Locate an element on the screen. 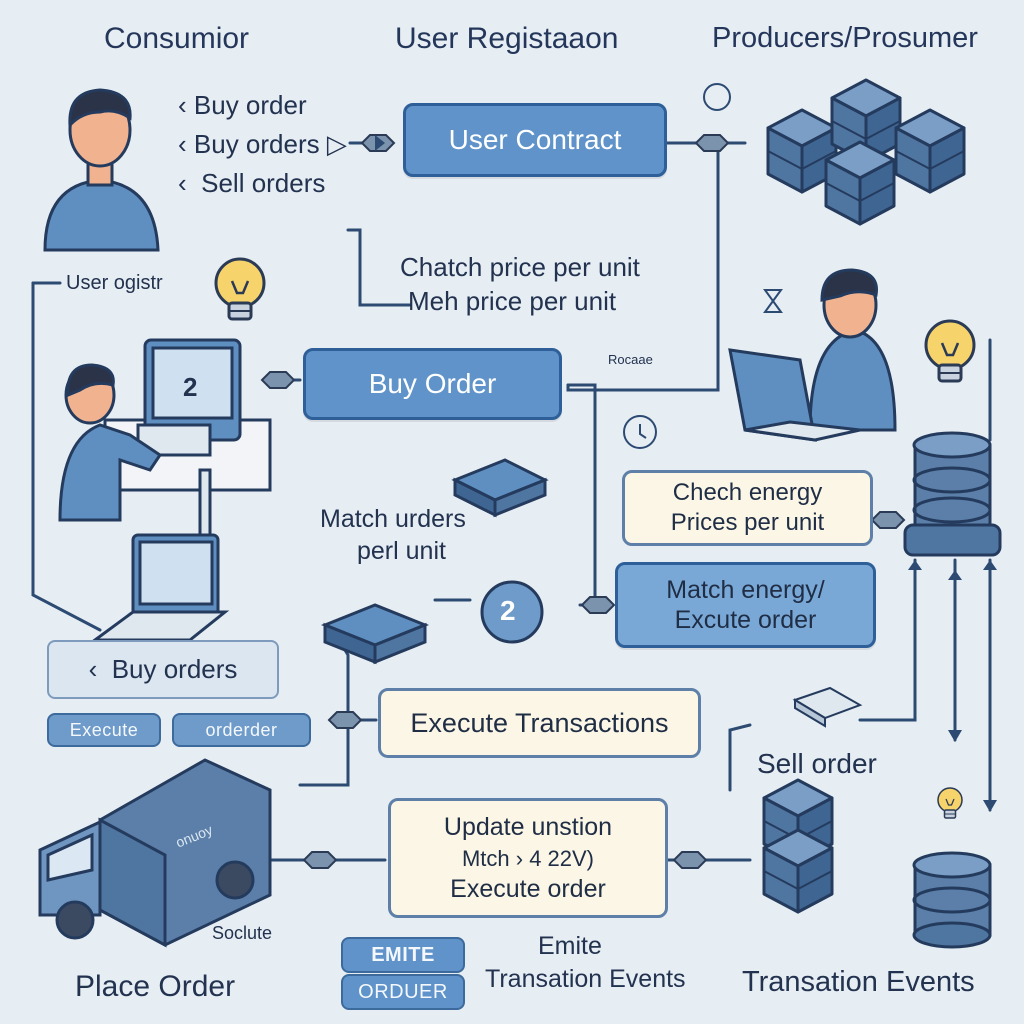  number-node-icon is located at coordinates (512, 612).